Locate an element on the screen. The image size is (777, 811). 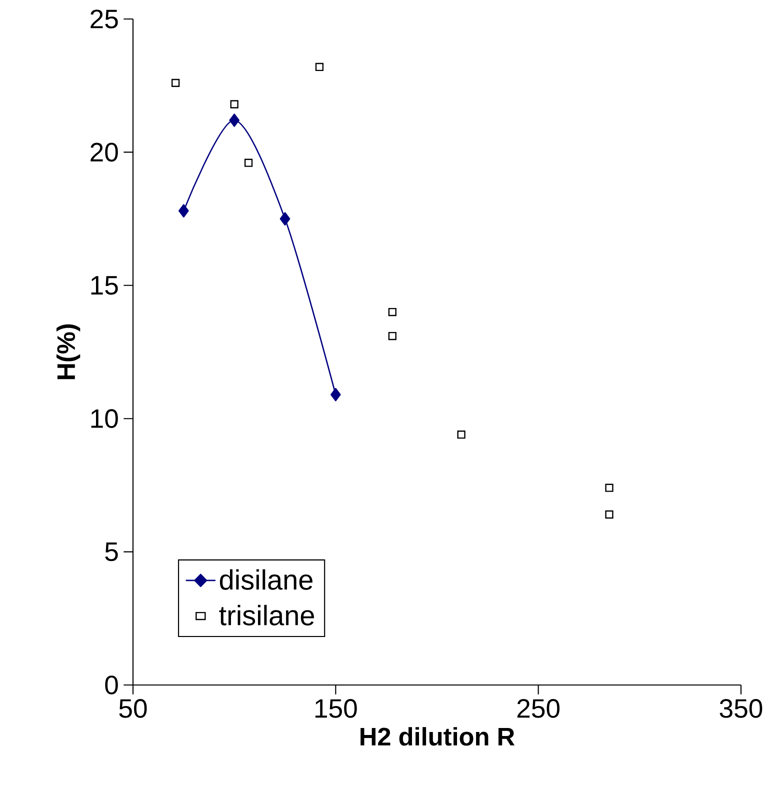
x-tick-label: 50 is located at coordinates (133, 708).